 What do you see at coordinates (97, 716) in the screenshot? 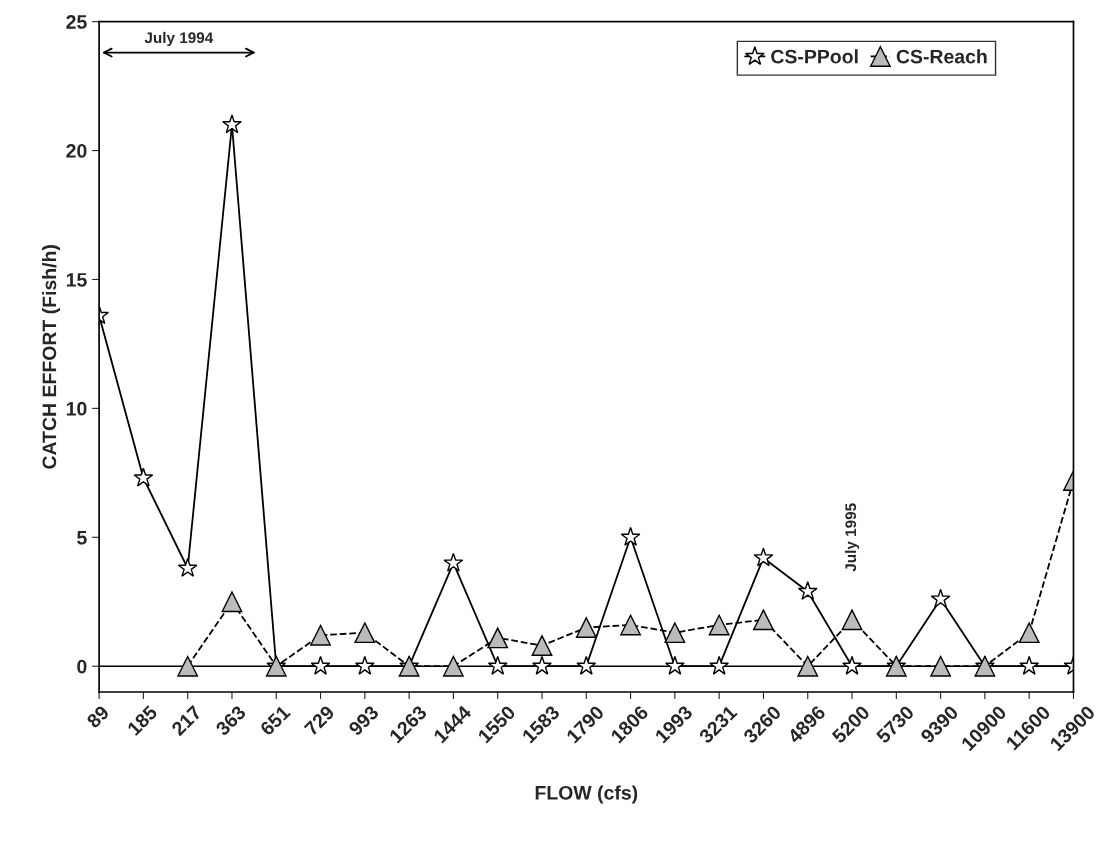
I see `x-tick-label: 89` at bounding box center [97, 716].